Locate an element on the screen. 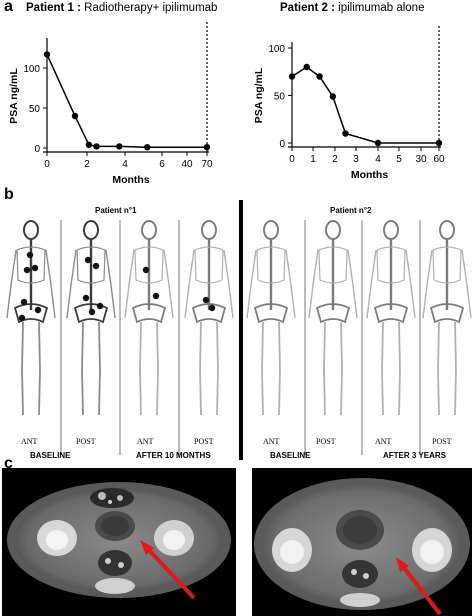 Image resolution: width=472 pixels, height=616 pixels. psa-chart-patient-2: 0 50 100 0 1 2 3 4 5 30 60 Months PSA ng/mL is located at coordinates (349, 103).